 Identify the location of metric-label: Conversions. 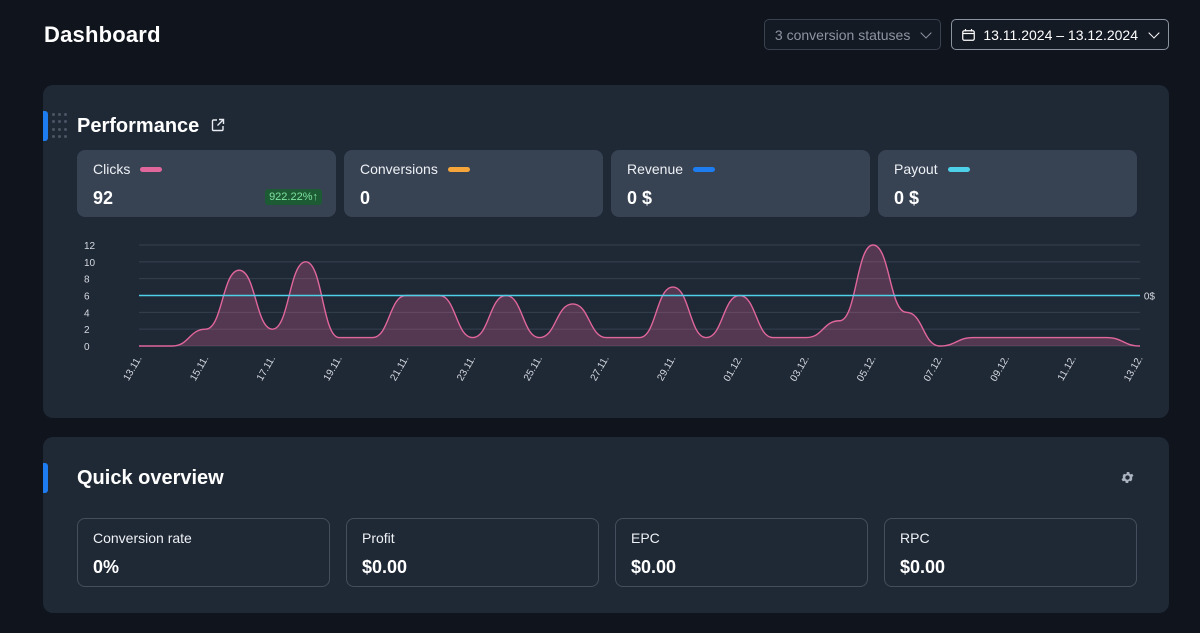
(399, 169).